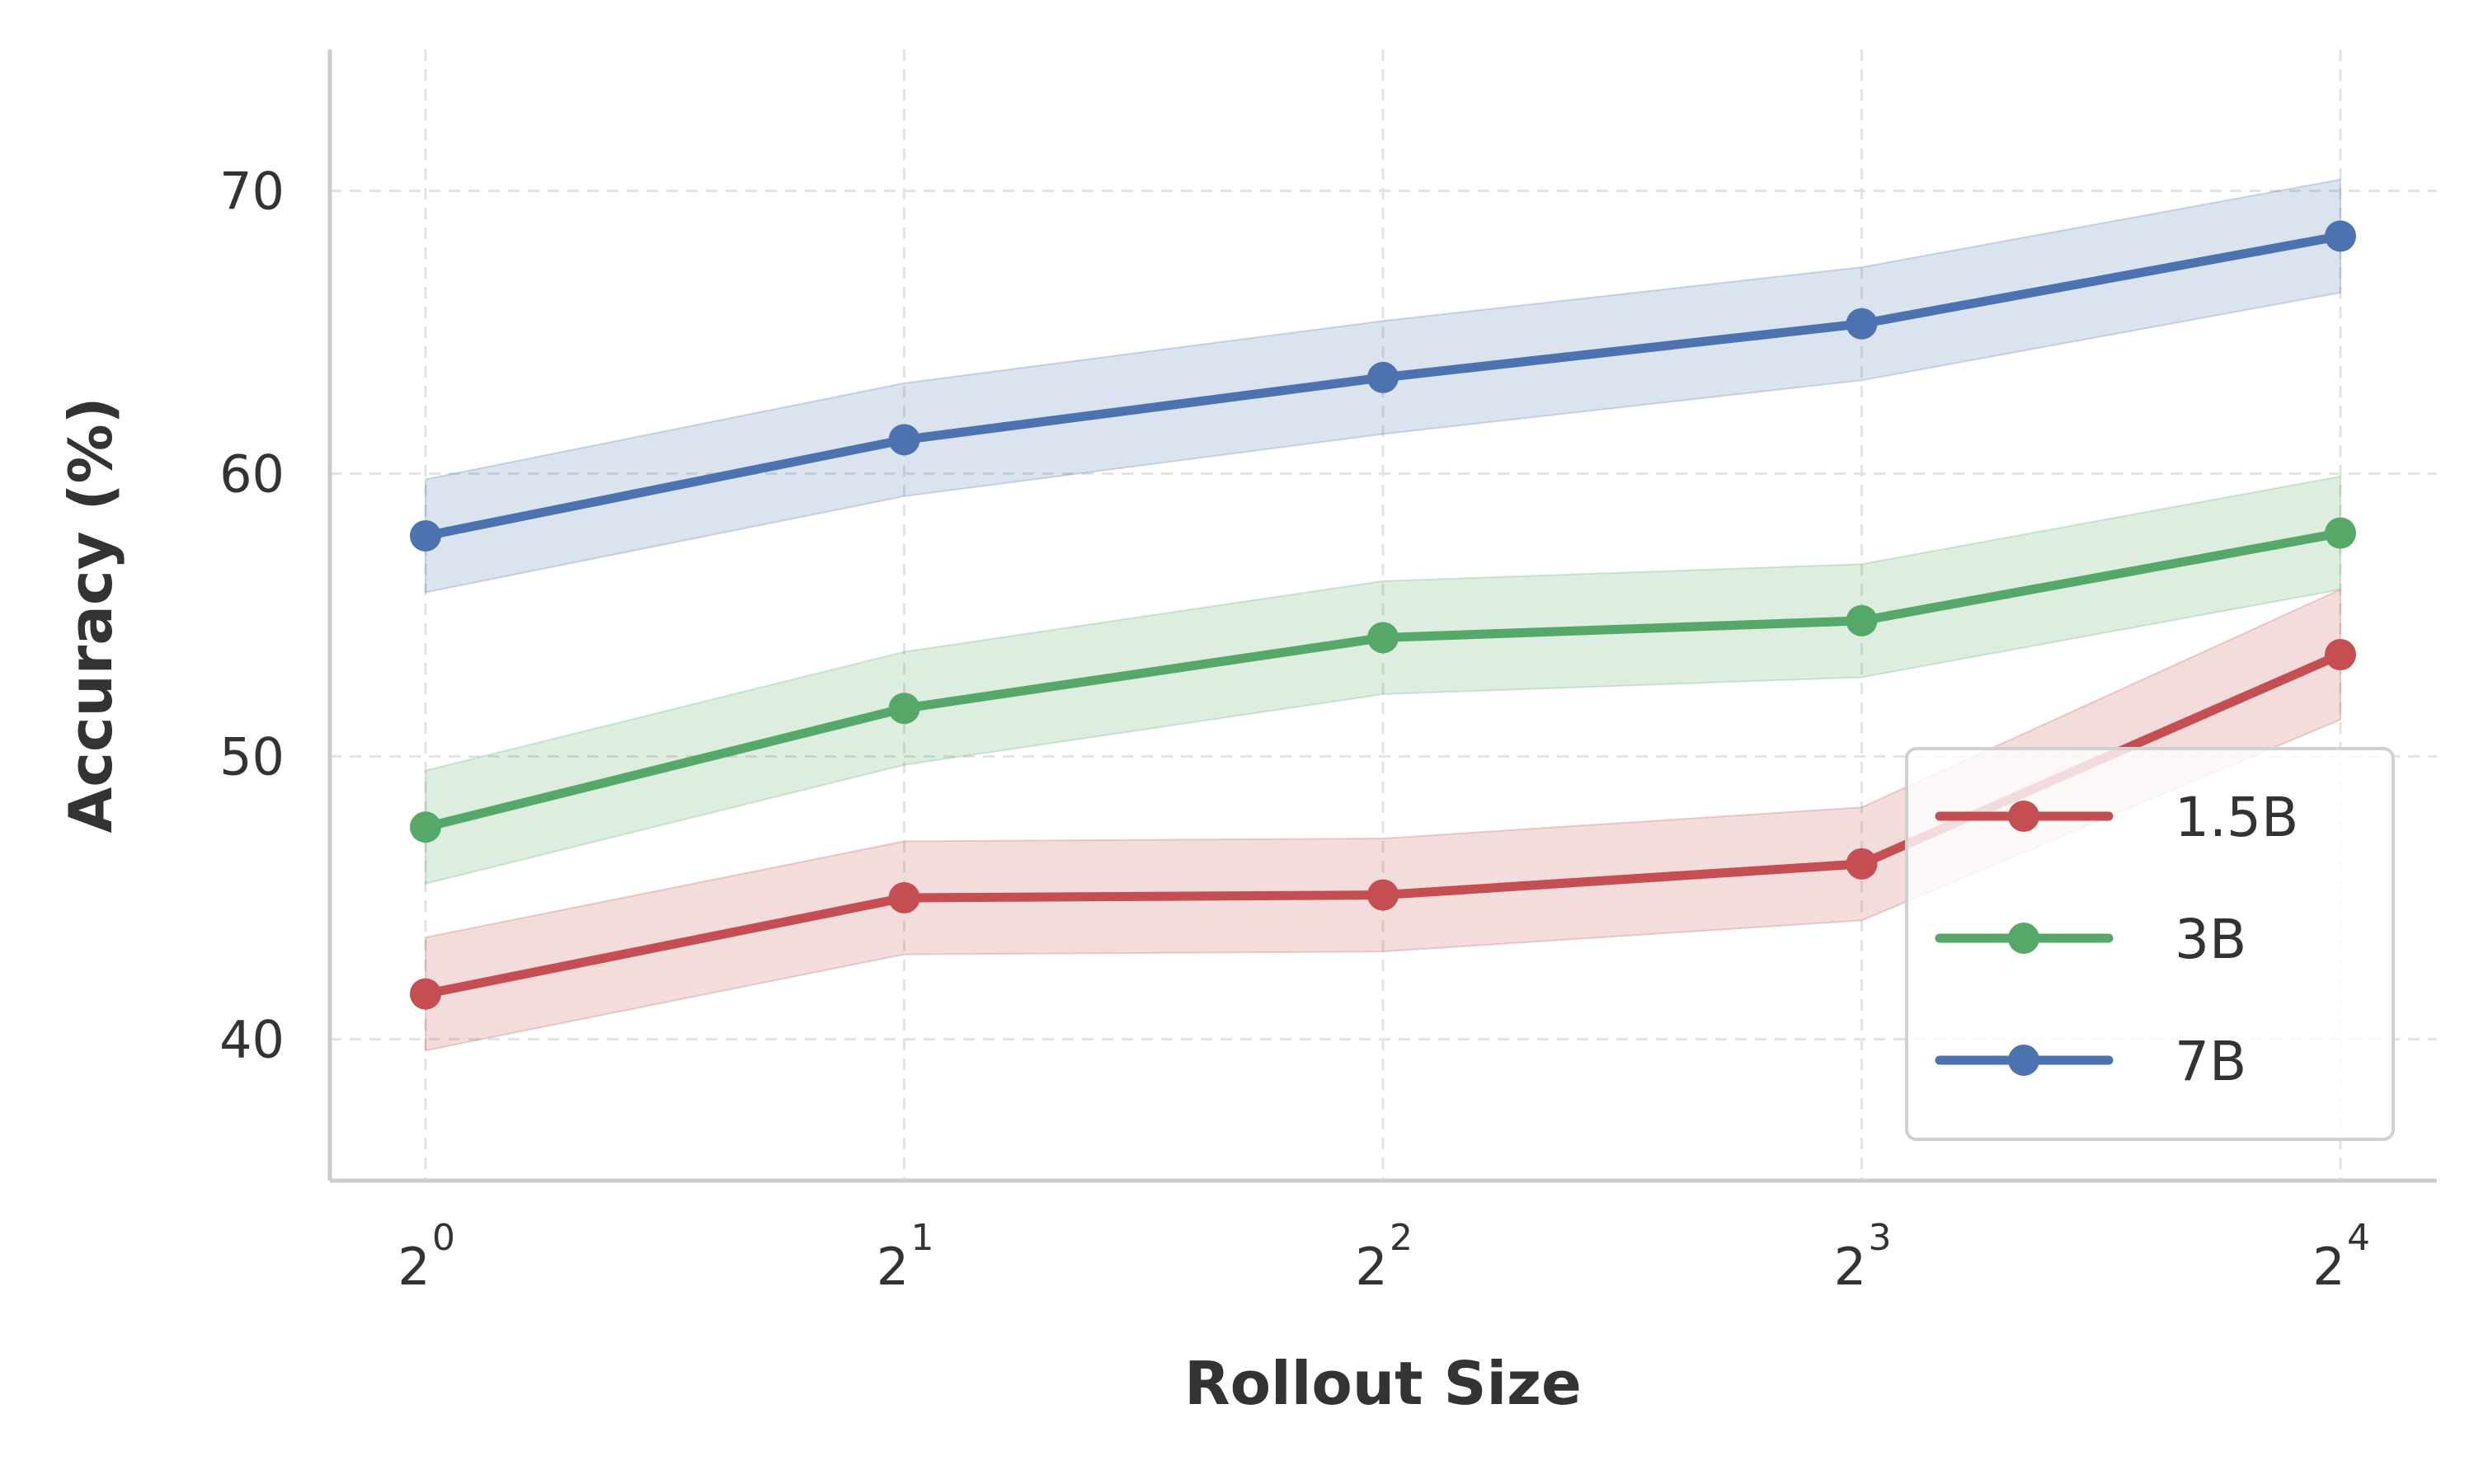 Image resolution: width=2474 pixels, height=1484 pixels. What do you see at coordinates (2116, 817) in the screenshot?
I see `legend-item-1.5B: 1.5B` at bounding box center [2116, 817].